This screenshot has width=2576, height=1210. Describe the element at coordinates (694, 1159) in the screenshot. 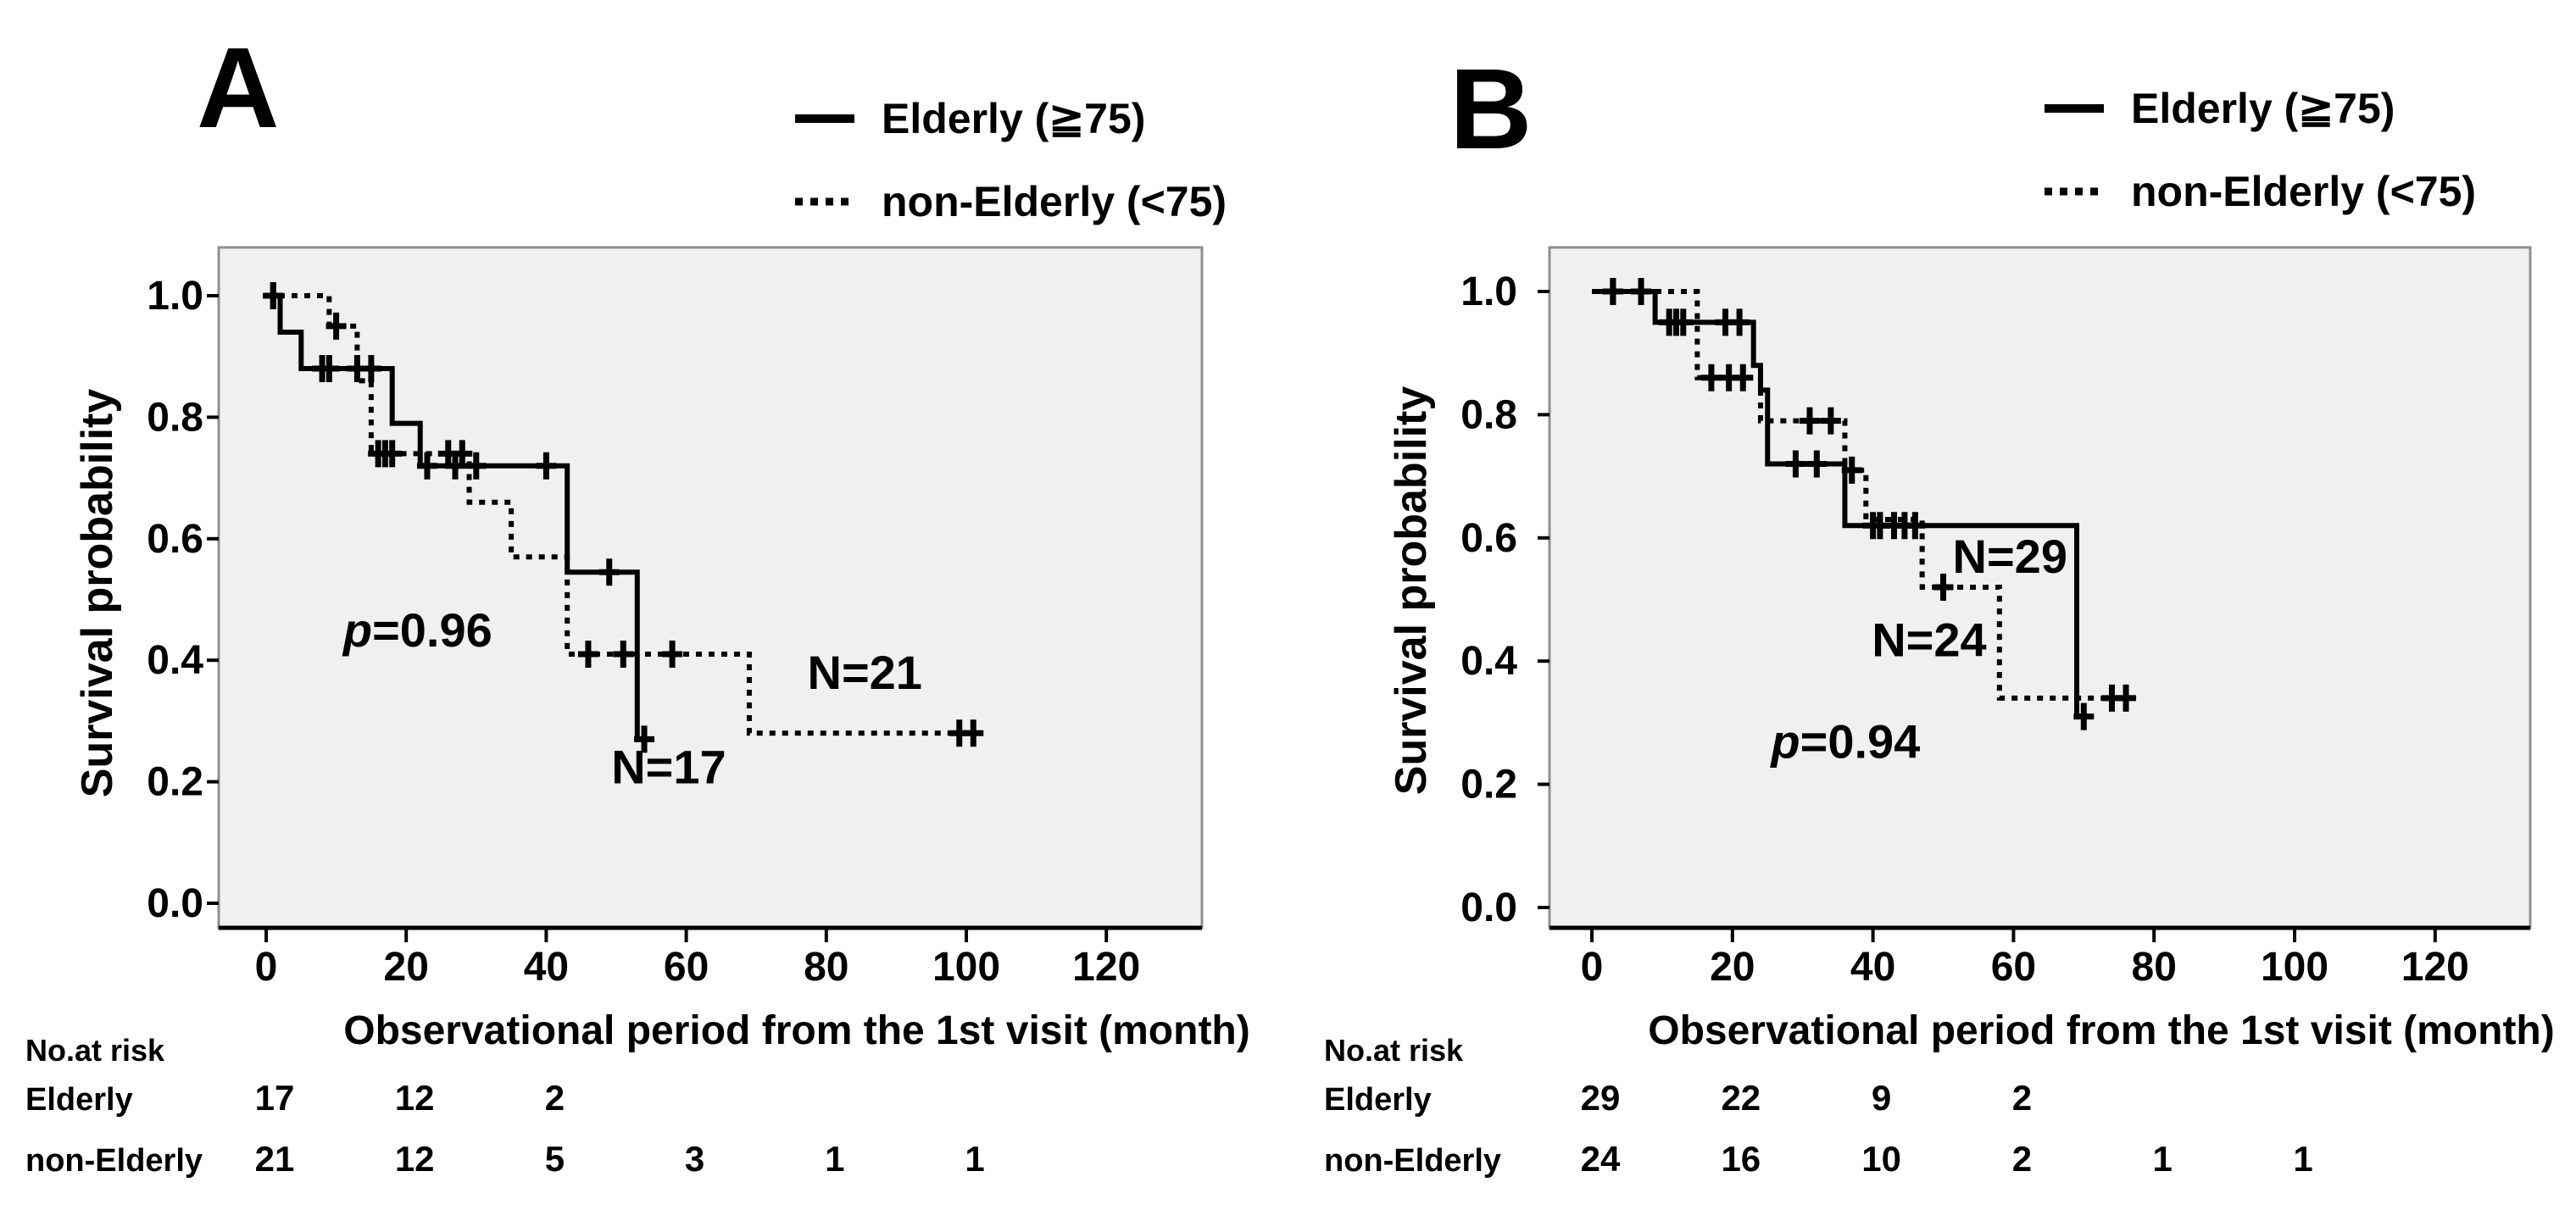

I see `risk-count: 3` at that location.